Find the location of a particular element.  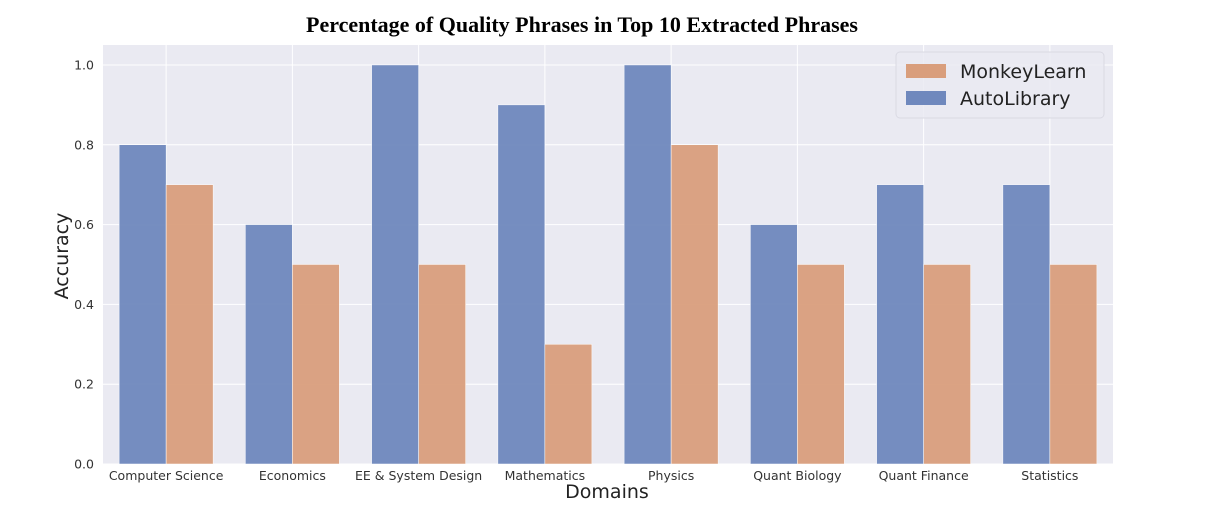

x-axis-label: Domains is located at coordinates (607, 492).